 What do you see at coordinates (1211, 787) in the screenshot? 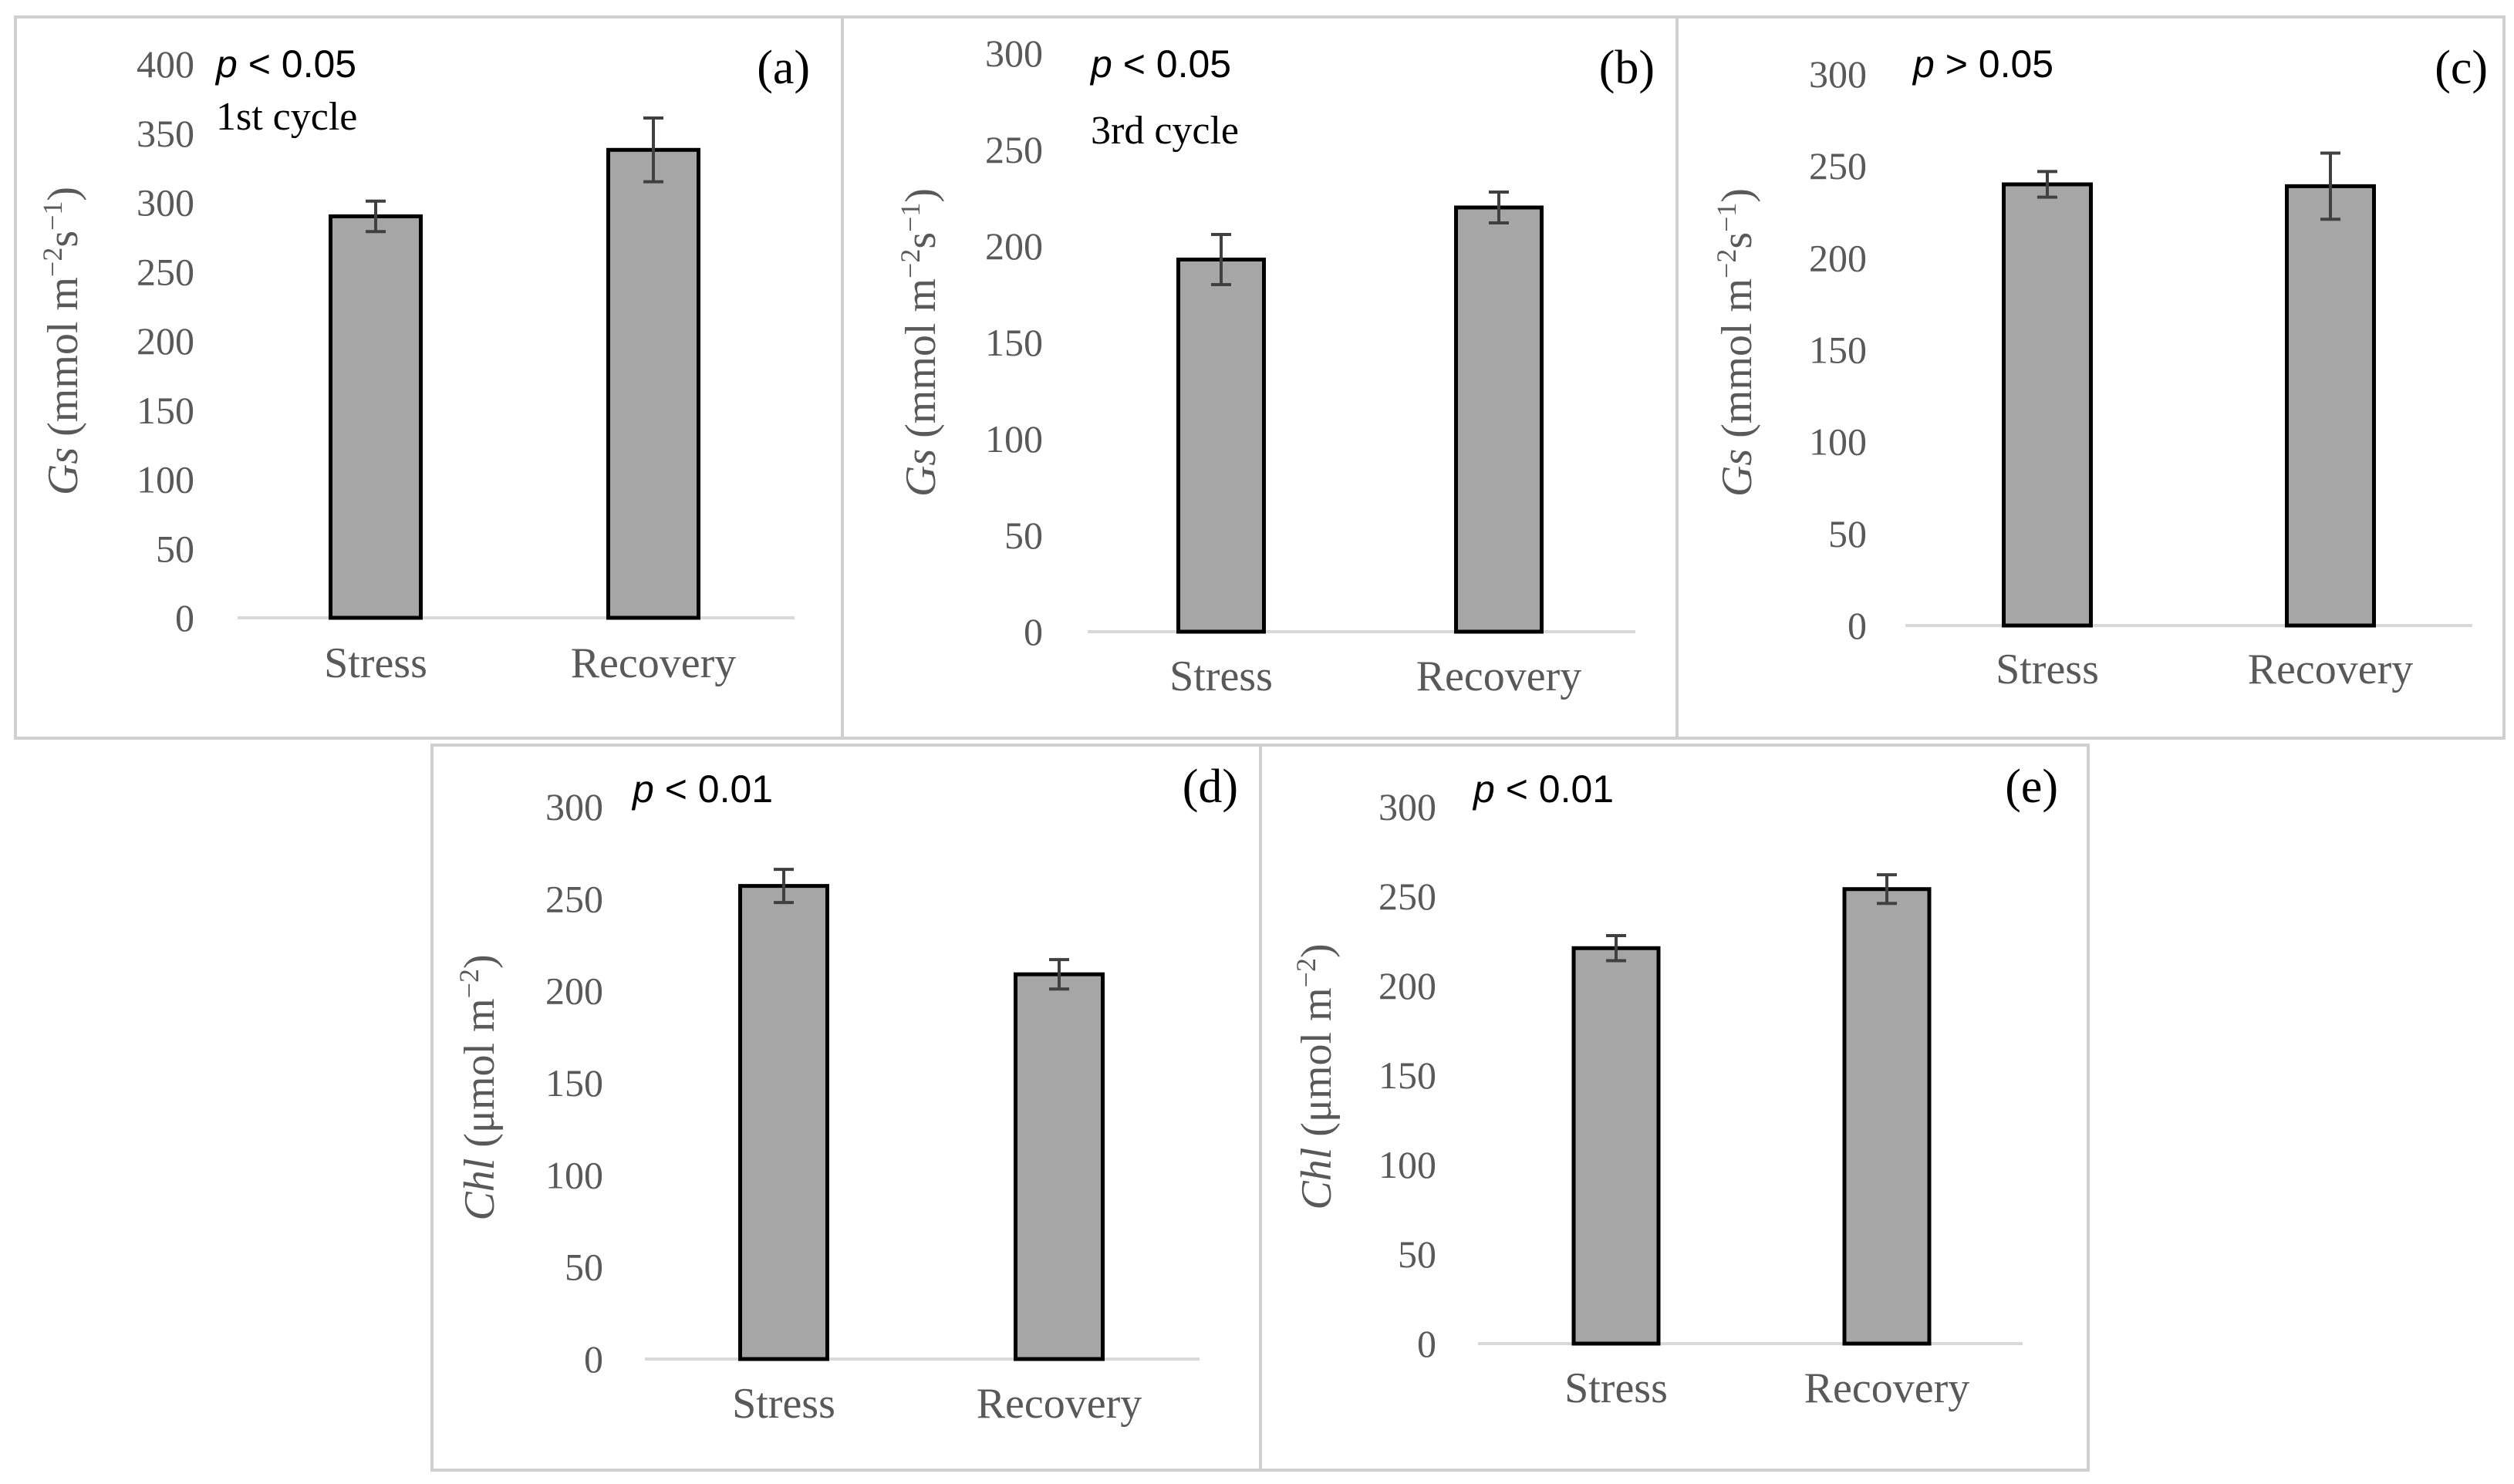
I see `panel-label: (d)` at bounding box center [1211, 787].